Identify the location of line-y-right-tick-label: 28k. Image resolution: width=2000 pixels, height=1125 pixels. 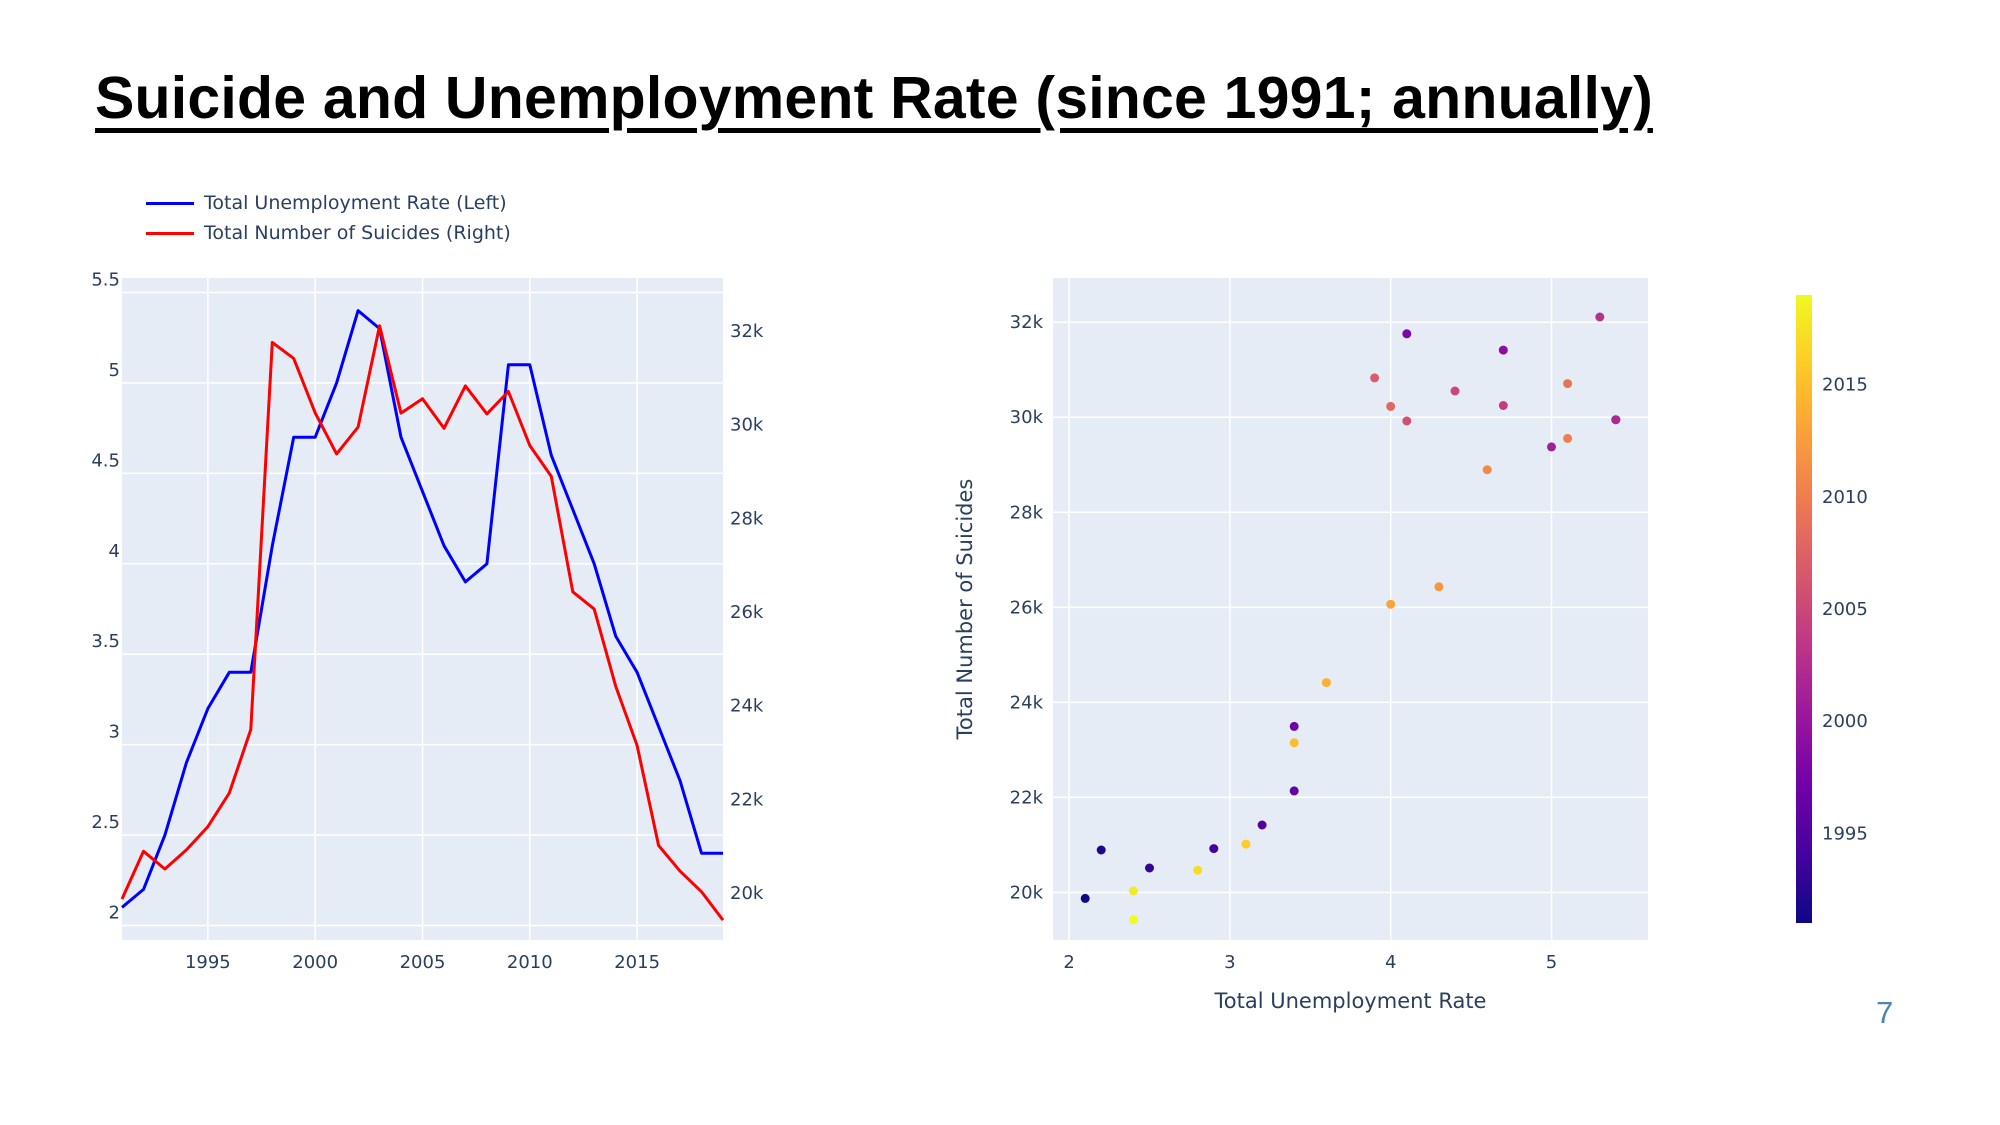
(747, 518).